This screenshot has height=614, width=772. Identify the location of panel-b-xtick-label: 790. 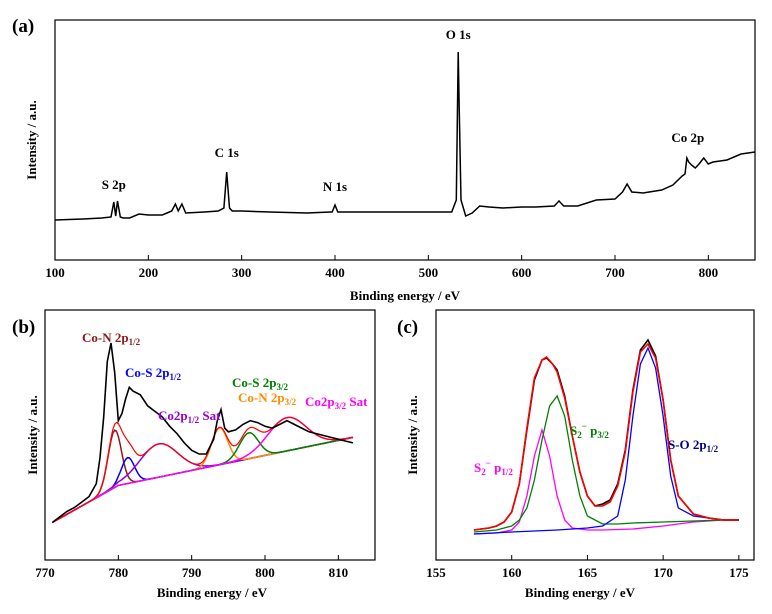
(192, 572).